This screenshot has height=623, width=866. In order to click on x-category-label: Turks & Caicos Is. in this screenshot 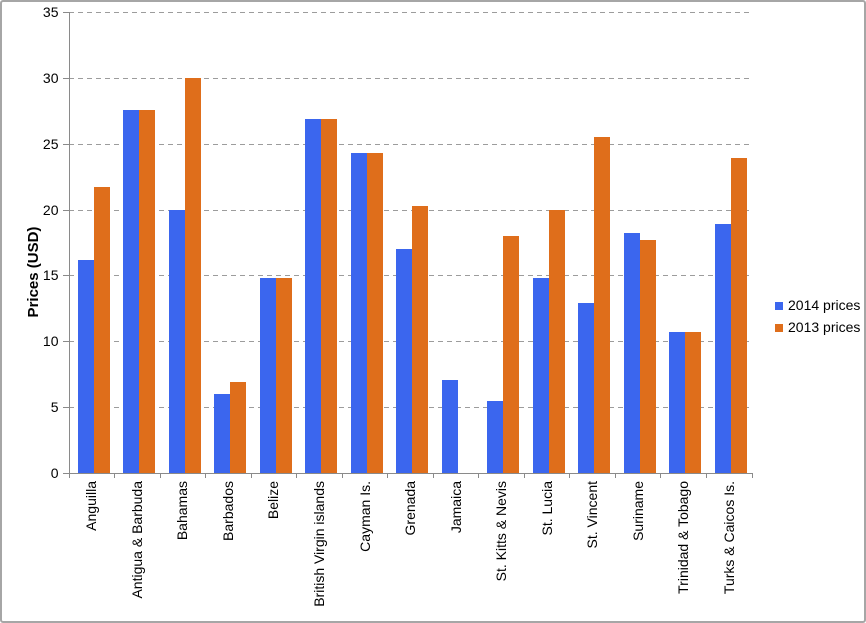, I will do `click(728, 538)`.